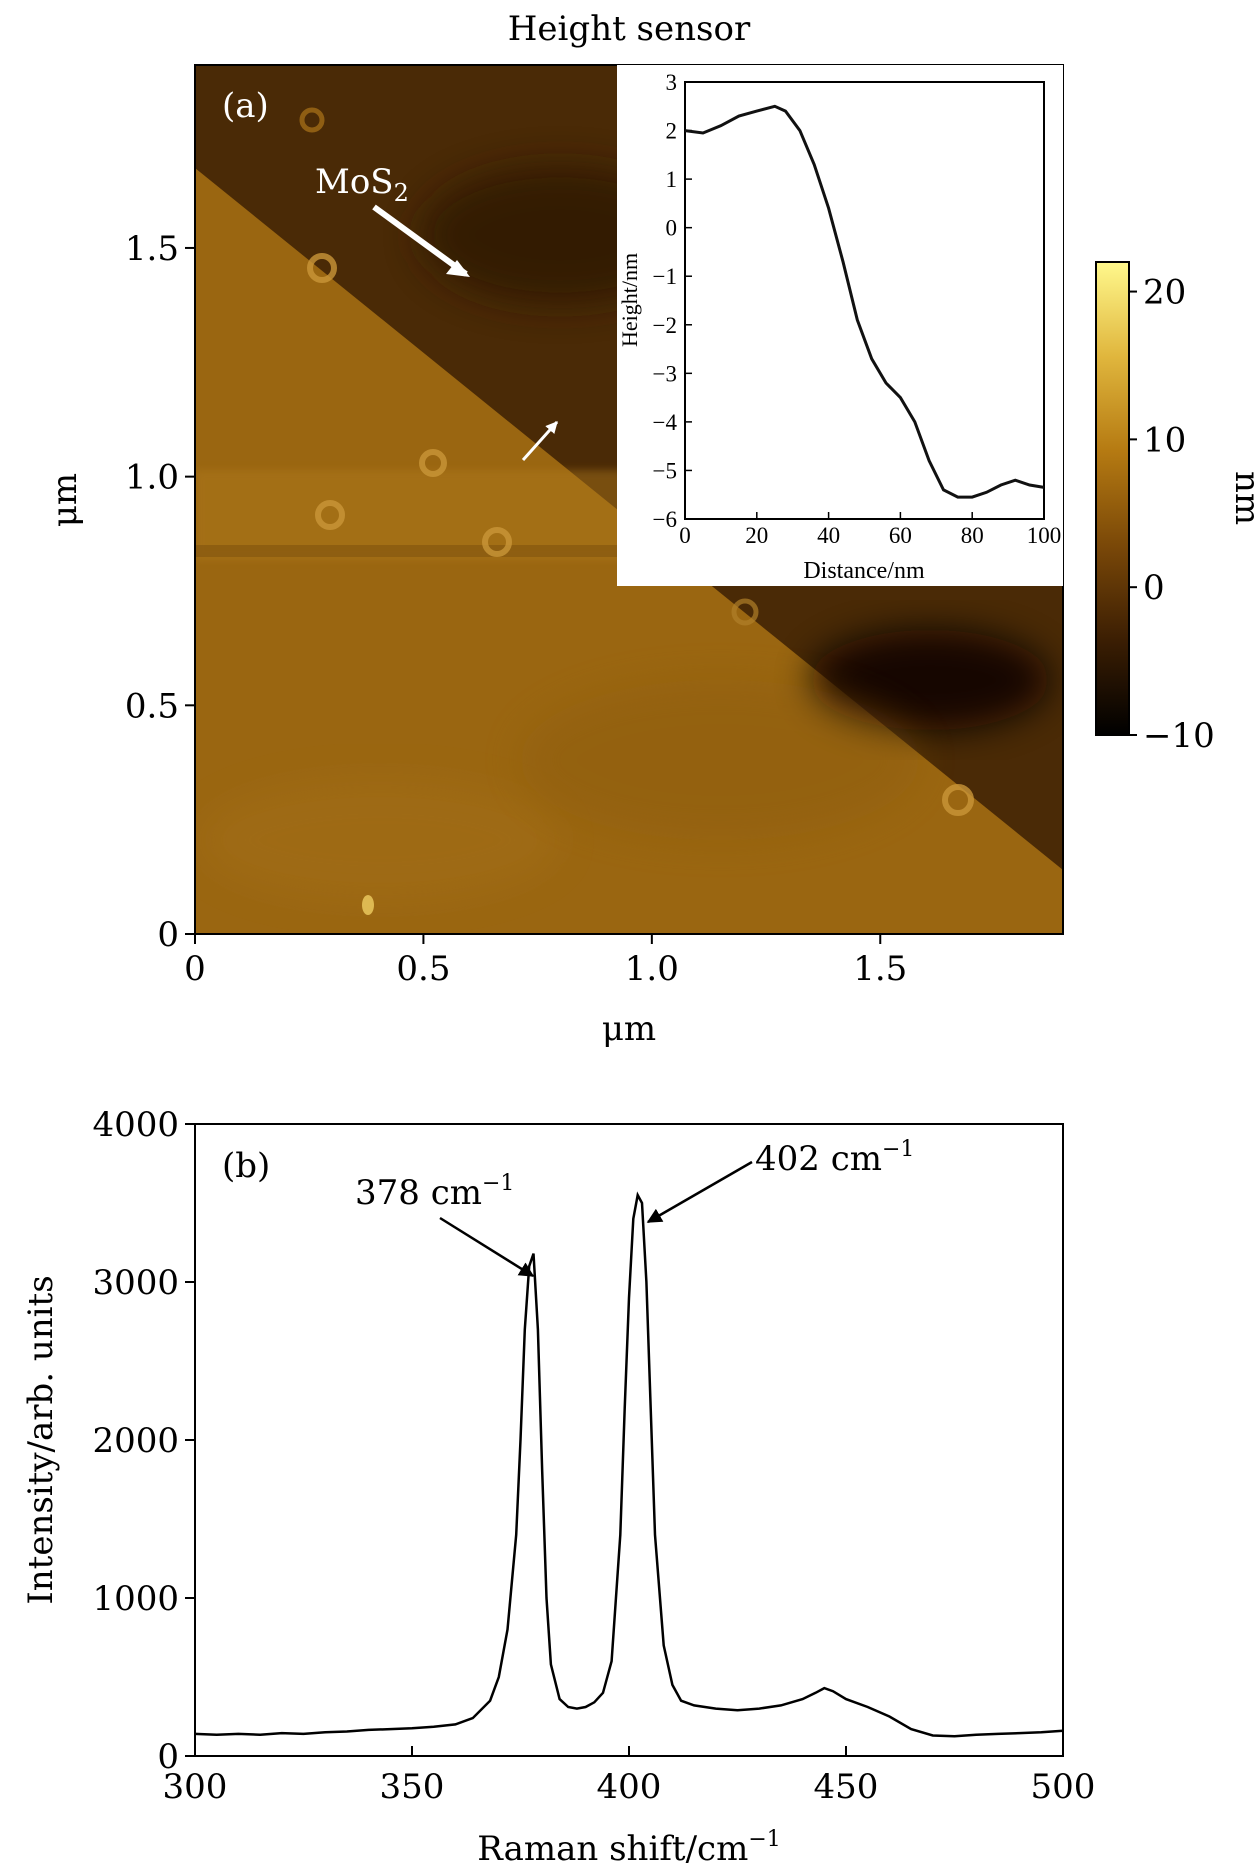  Describe the element at coordinates (672, 82) in the screenshot. I see `inset-ytick-label: 3` at that location.